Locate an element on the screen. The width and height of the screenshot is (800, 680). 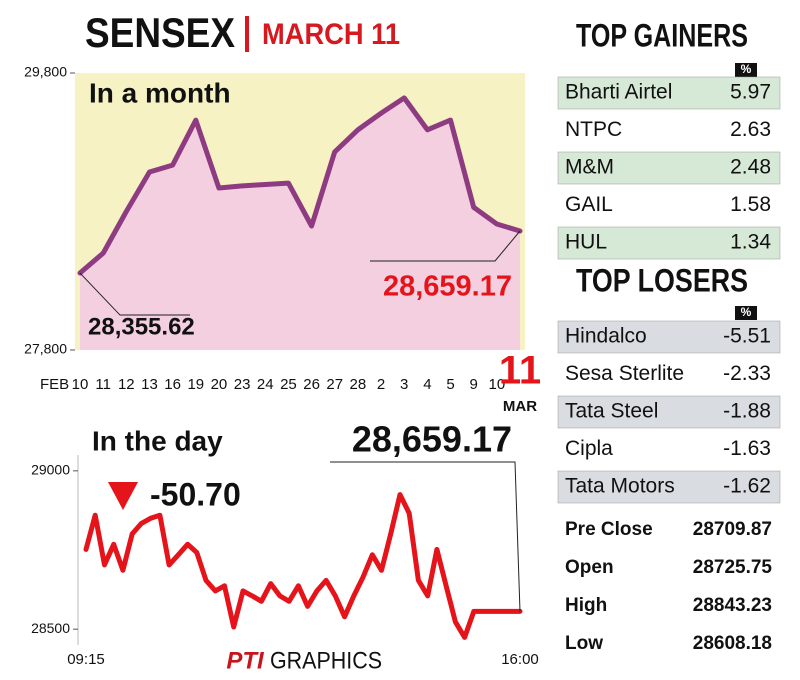
title-separator is located at coordinates (247, 34).